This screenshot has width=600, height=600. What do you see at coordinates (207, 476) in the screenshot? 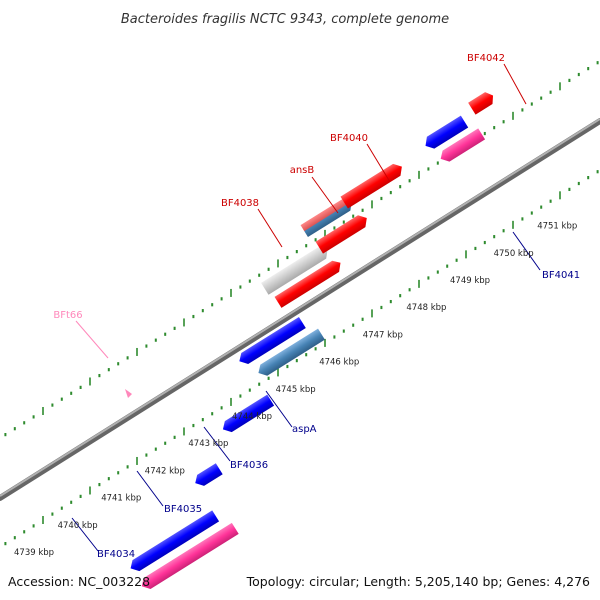
I see `gene-arrow-BF4036-small` at bounding box center [207, 476].